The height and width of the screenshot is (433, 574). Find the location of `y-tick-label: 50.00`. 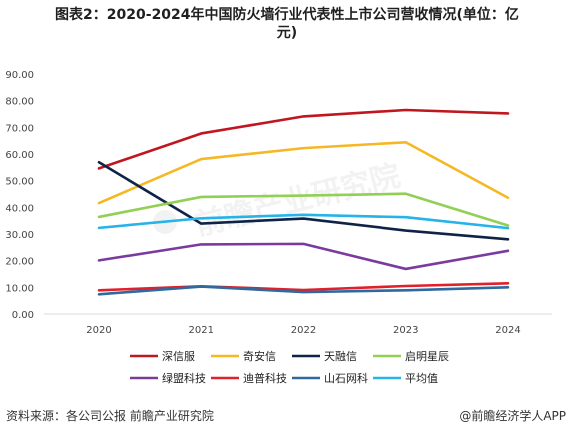

y-tick-label: 50.00 is located at coordinates (19, 182).